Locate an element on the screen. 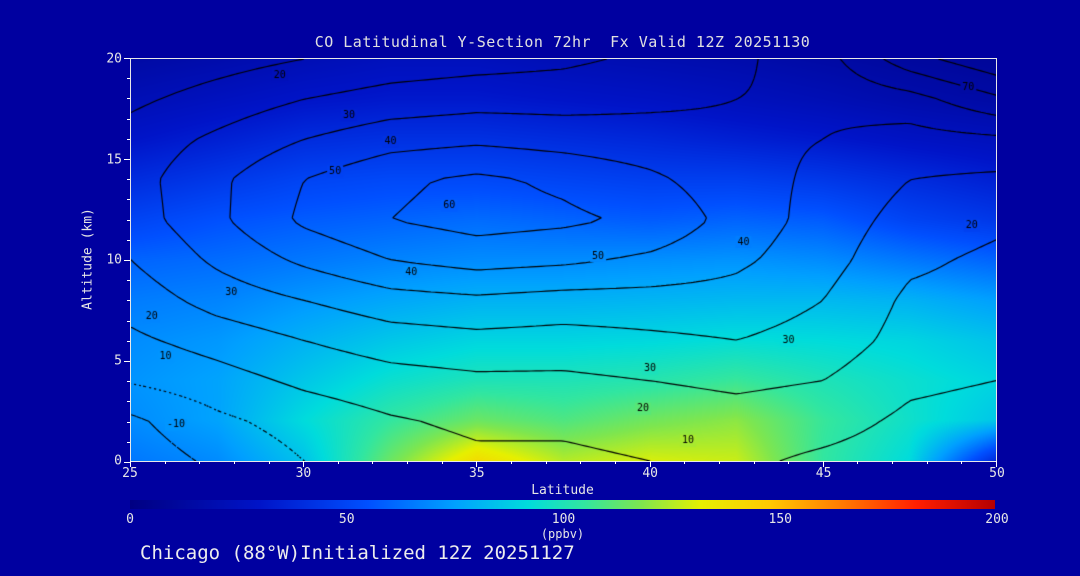  y-tick-label: 15 is located at coordinates (114, 159).